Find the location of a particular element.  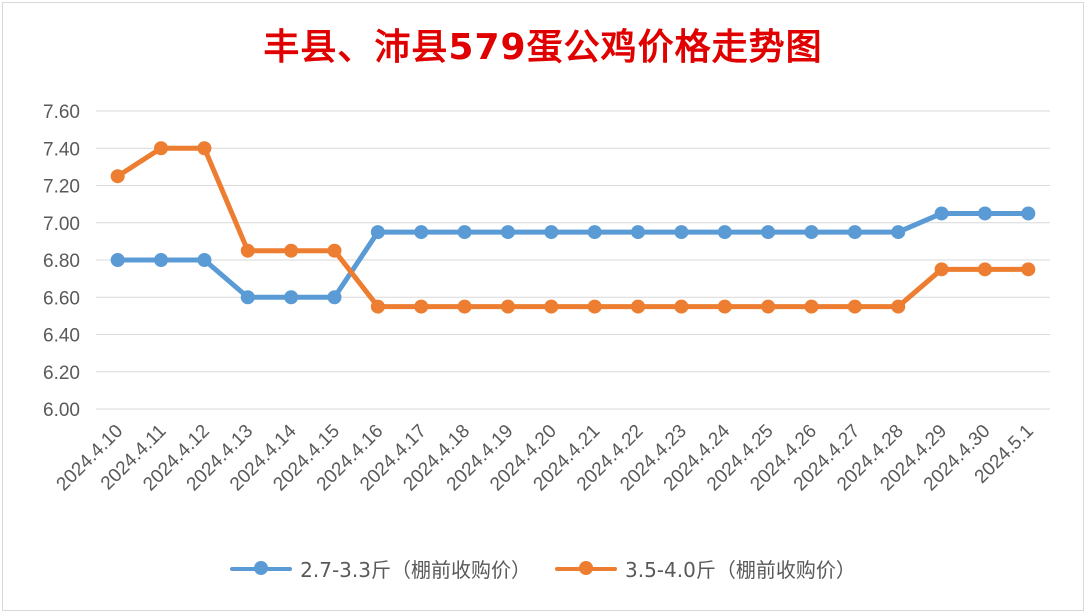

y-tick-label: 7.20 is located at coordinates (61, 187).